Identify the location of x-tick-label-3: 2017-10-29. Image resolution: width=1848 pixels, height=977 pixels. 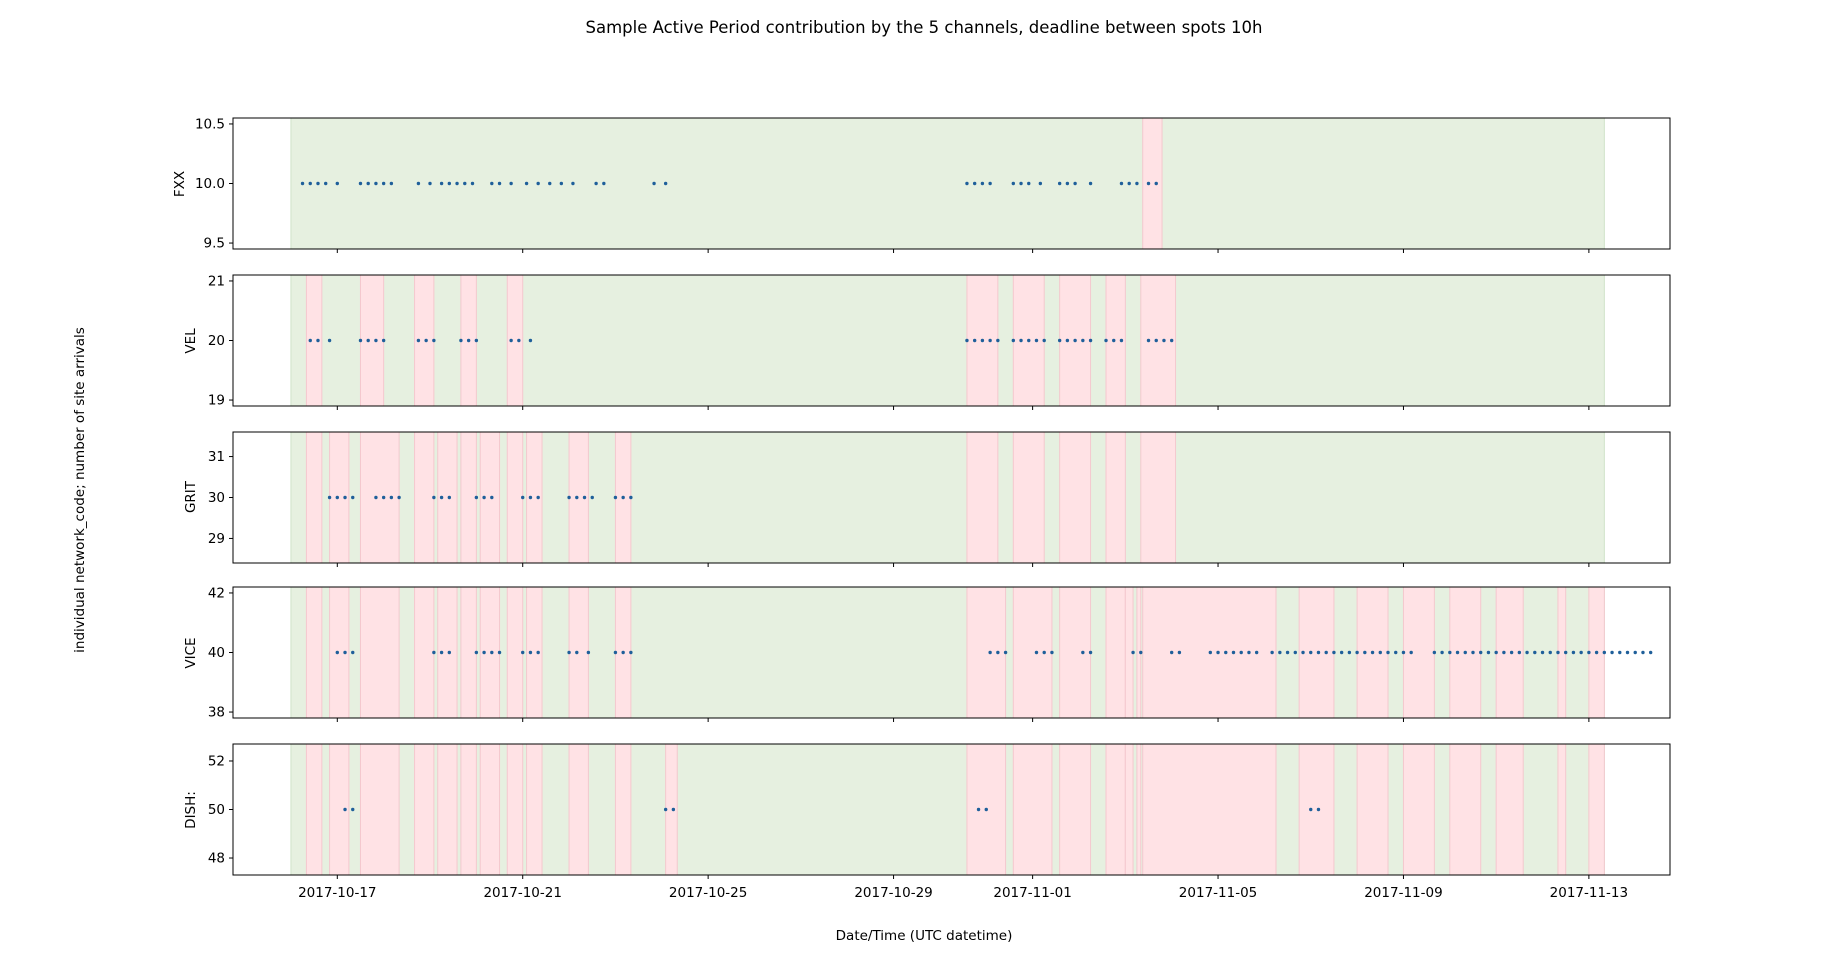
(893, 893).